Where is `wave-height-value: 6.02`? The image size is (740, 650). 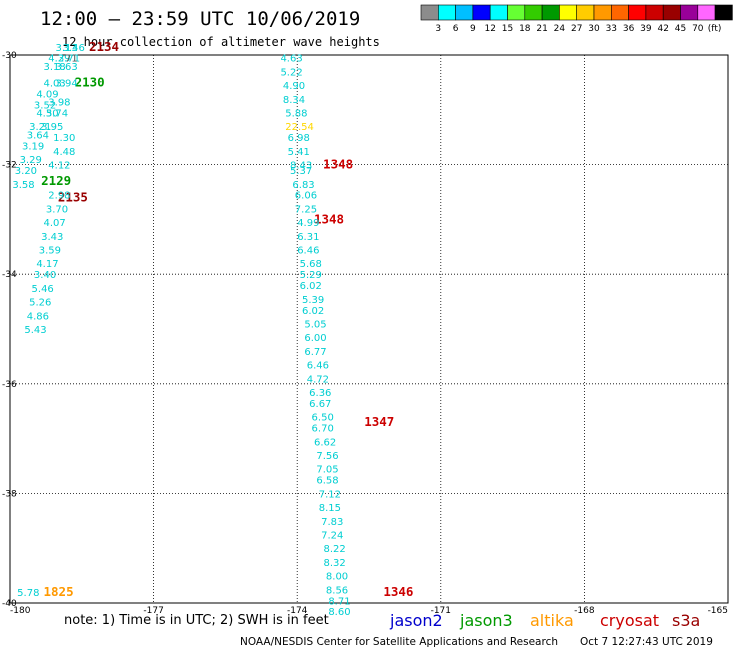
wave-height-value: 6.02 is located at coordinates (311, 286).